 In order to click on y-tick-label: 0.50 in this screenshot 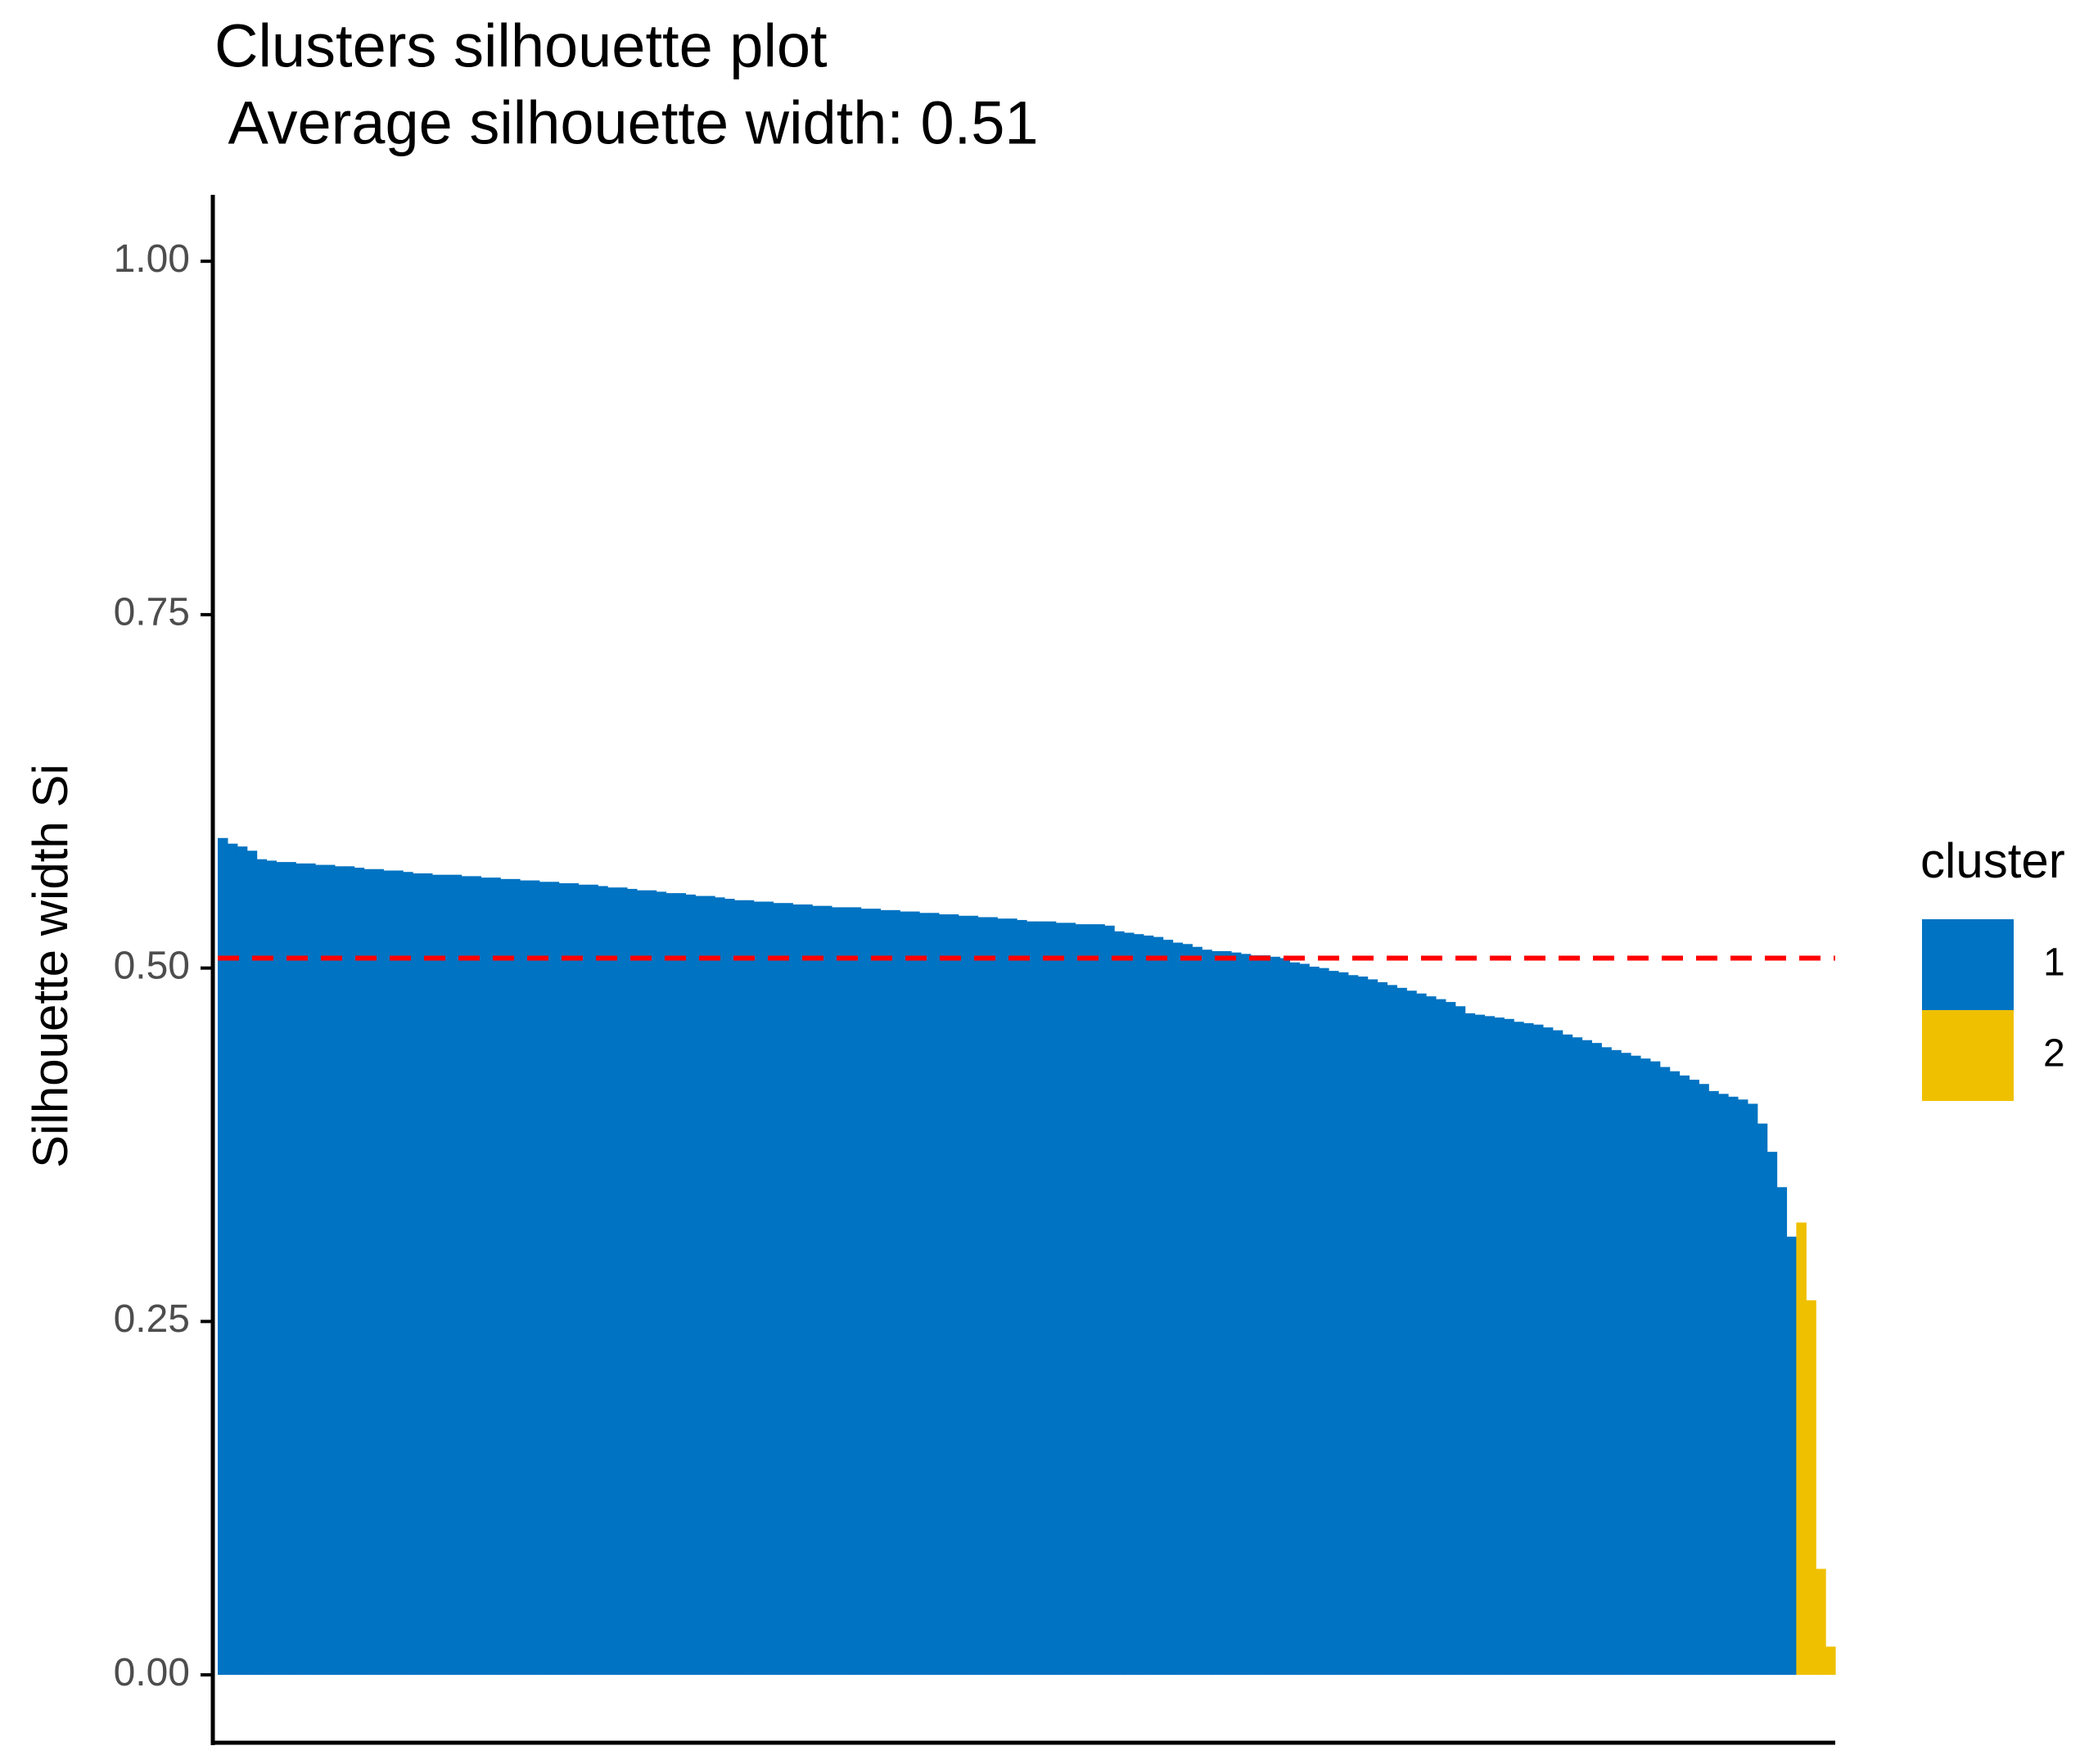, I will do `click(152, 965)`.